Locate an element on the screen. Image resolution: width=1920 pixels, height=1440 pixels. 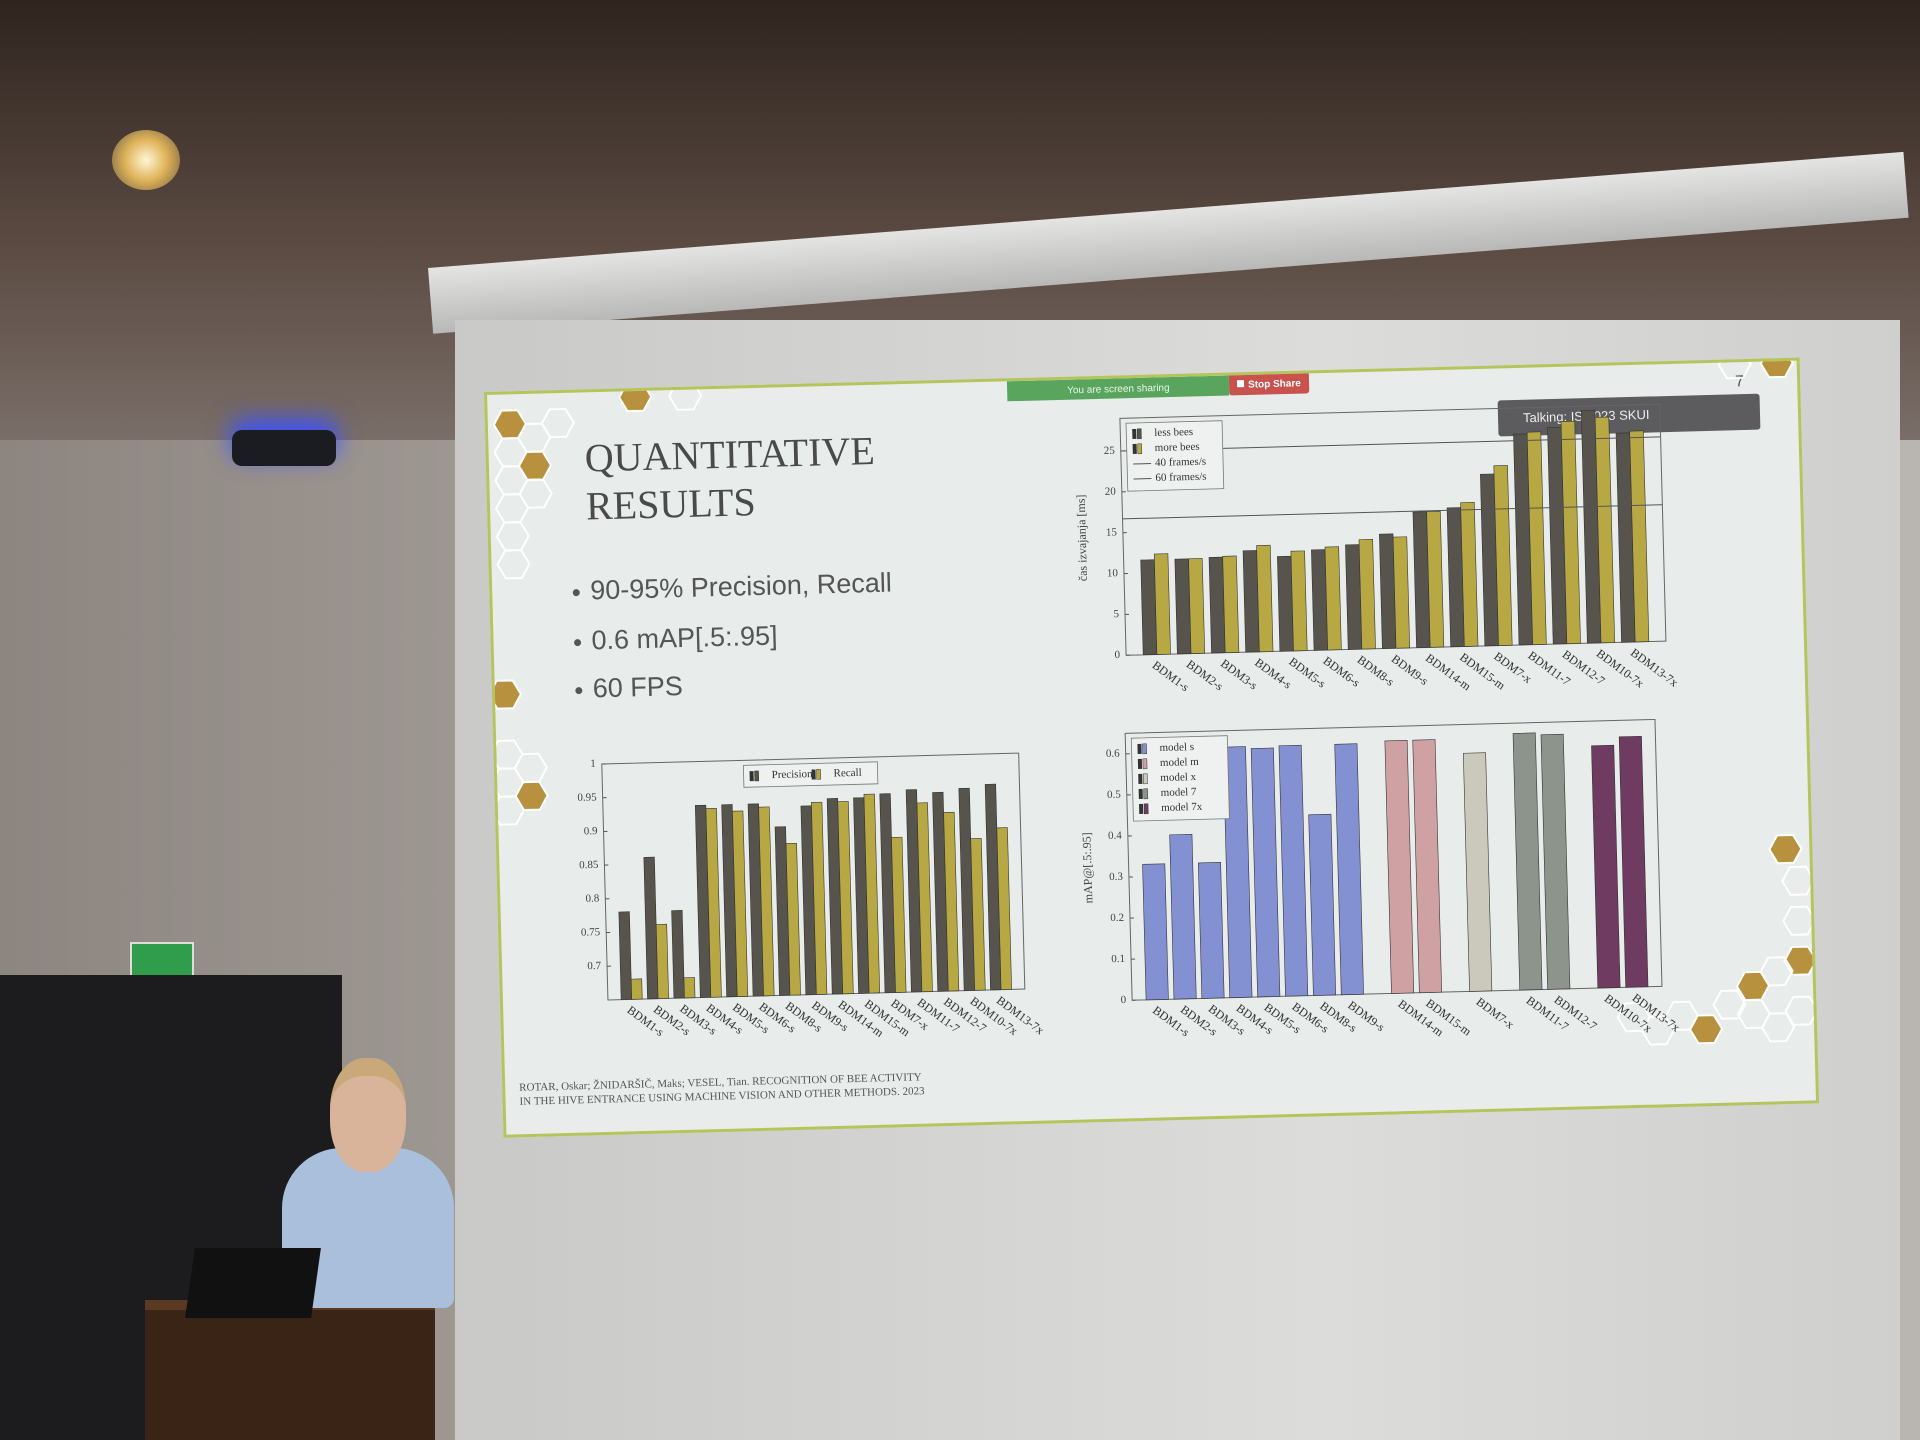
legend-label: model x is located at coordinates (1178, 777).